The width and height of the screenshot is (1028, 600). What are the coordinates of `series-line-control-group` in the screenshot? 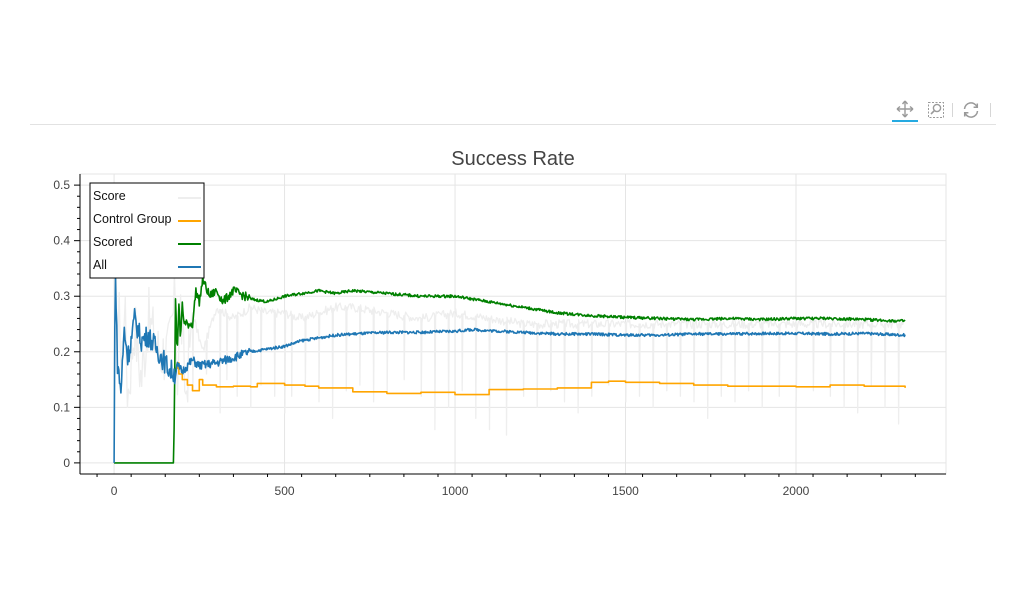 It's located at (540, 379).